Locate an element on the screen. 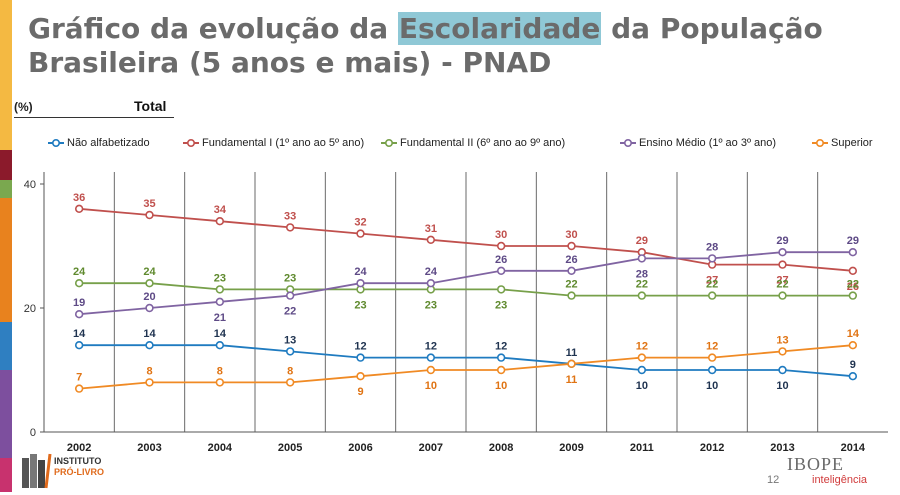 The width and height of the screenshot is (900, 495). panel-label: Total is located at coordinates (150, 106).